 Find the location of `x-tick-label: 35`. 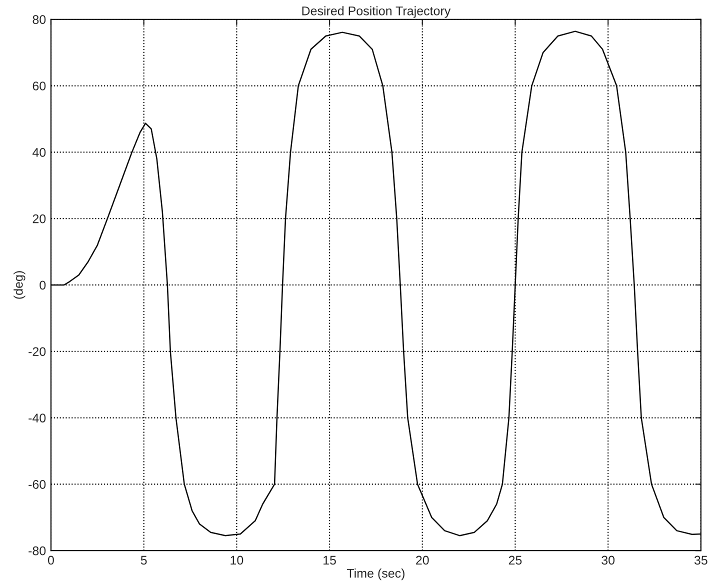

x-tick-label: 35 is located at coordinates (701, 560).